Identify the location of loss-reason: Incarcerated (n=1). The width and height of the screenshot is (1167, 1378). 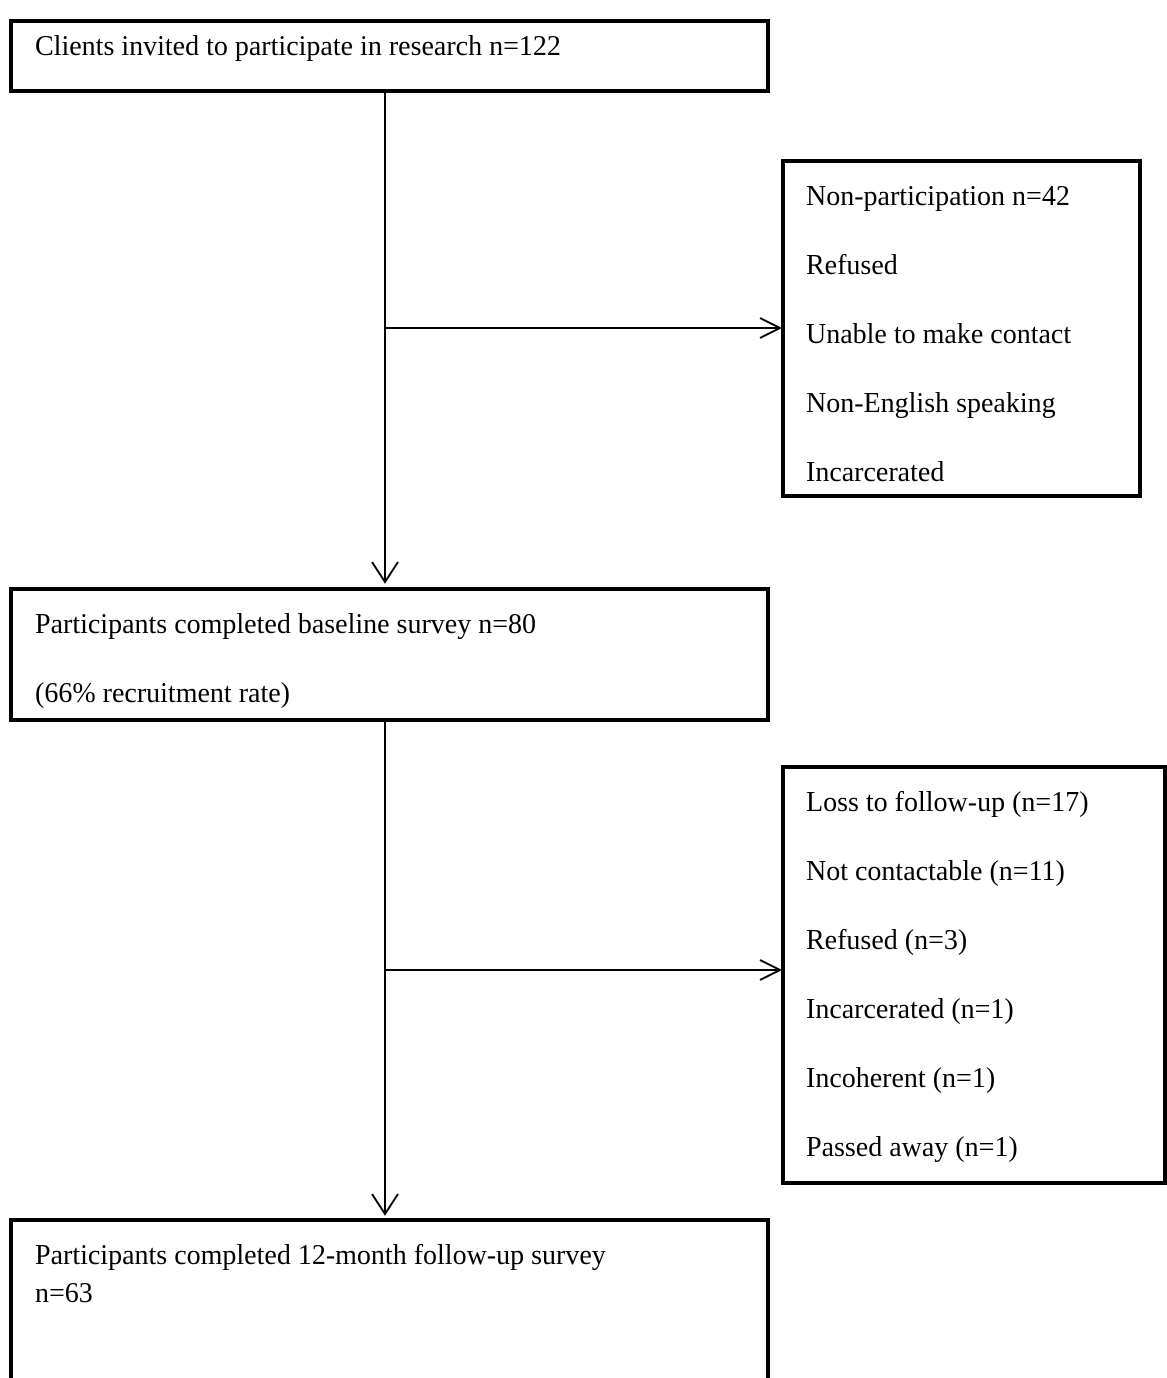
(910, 1009).